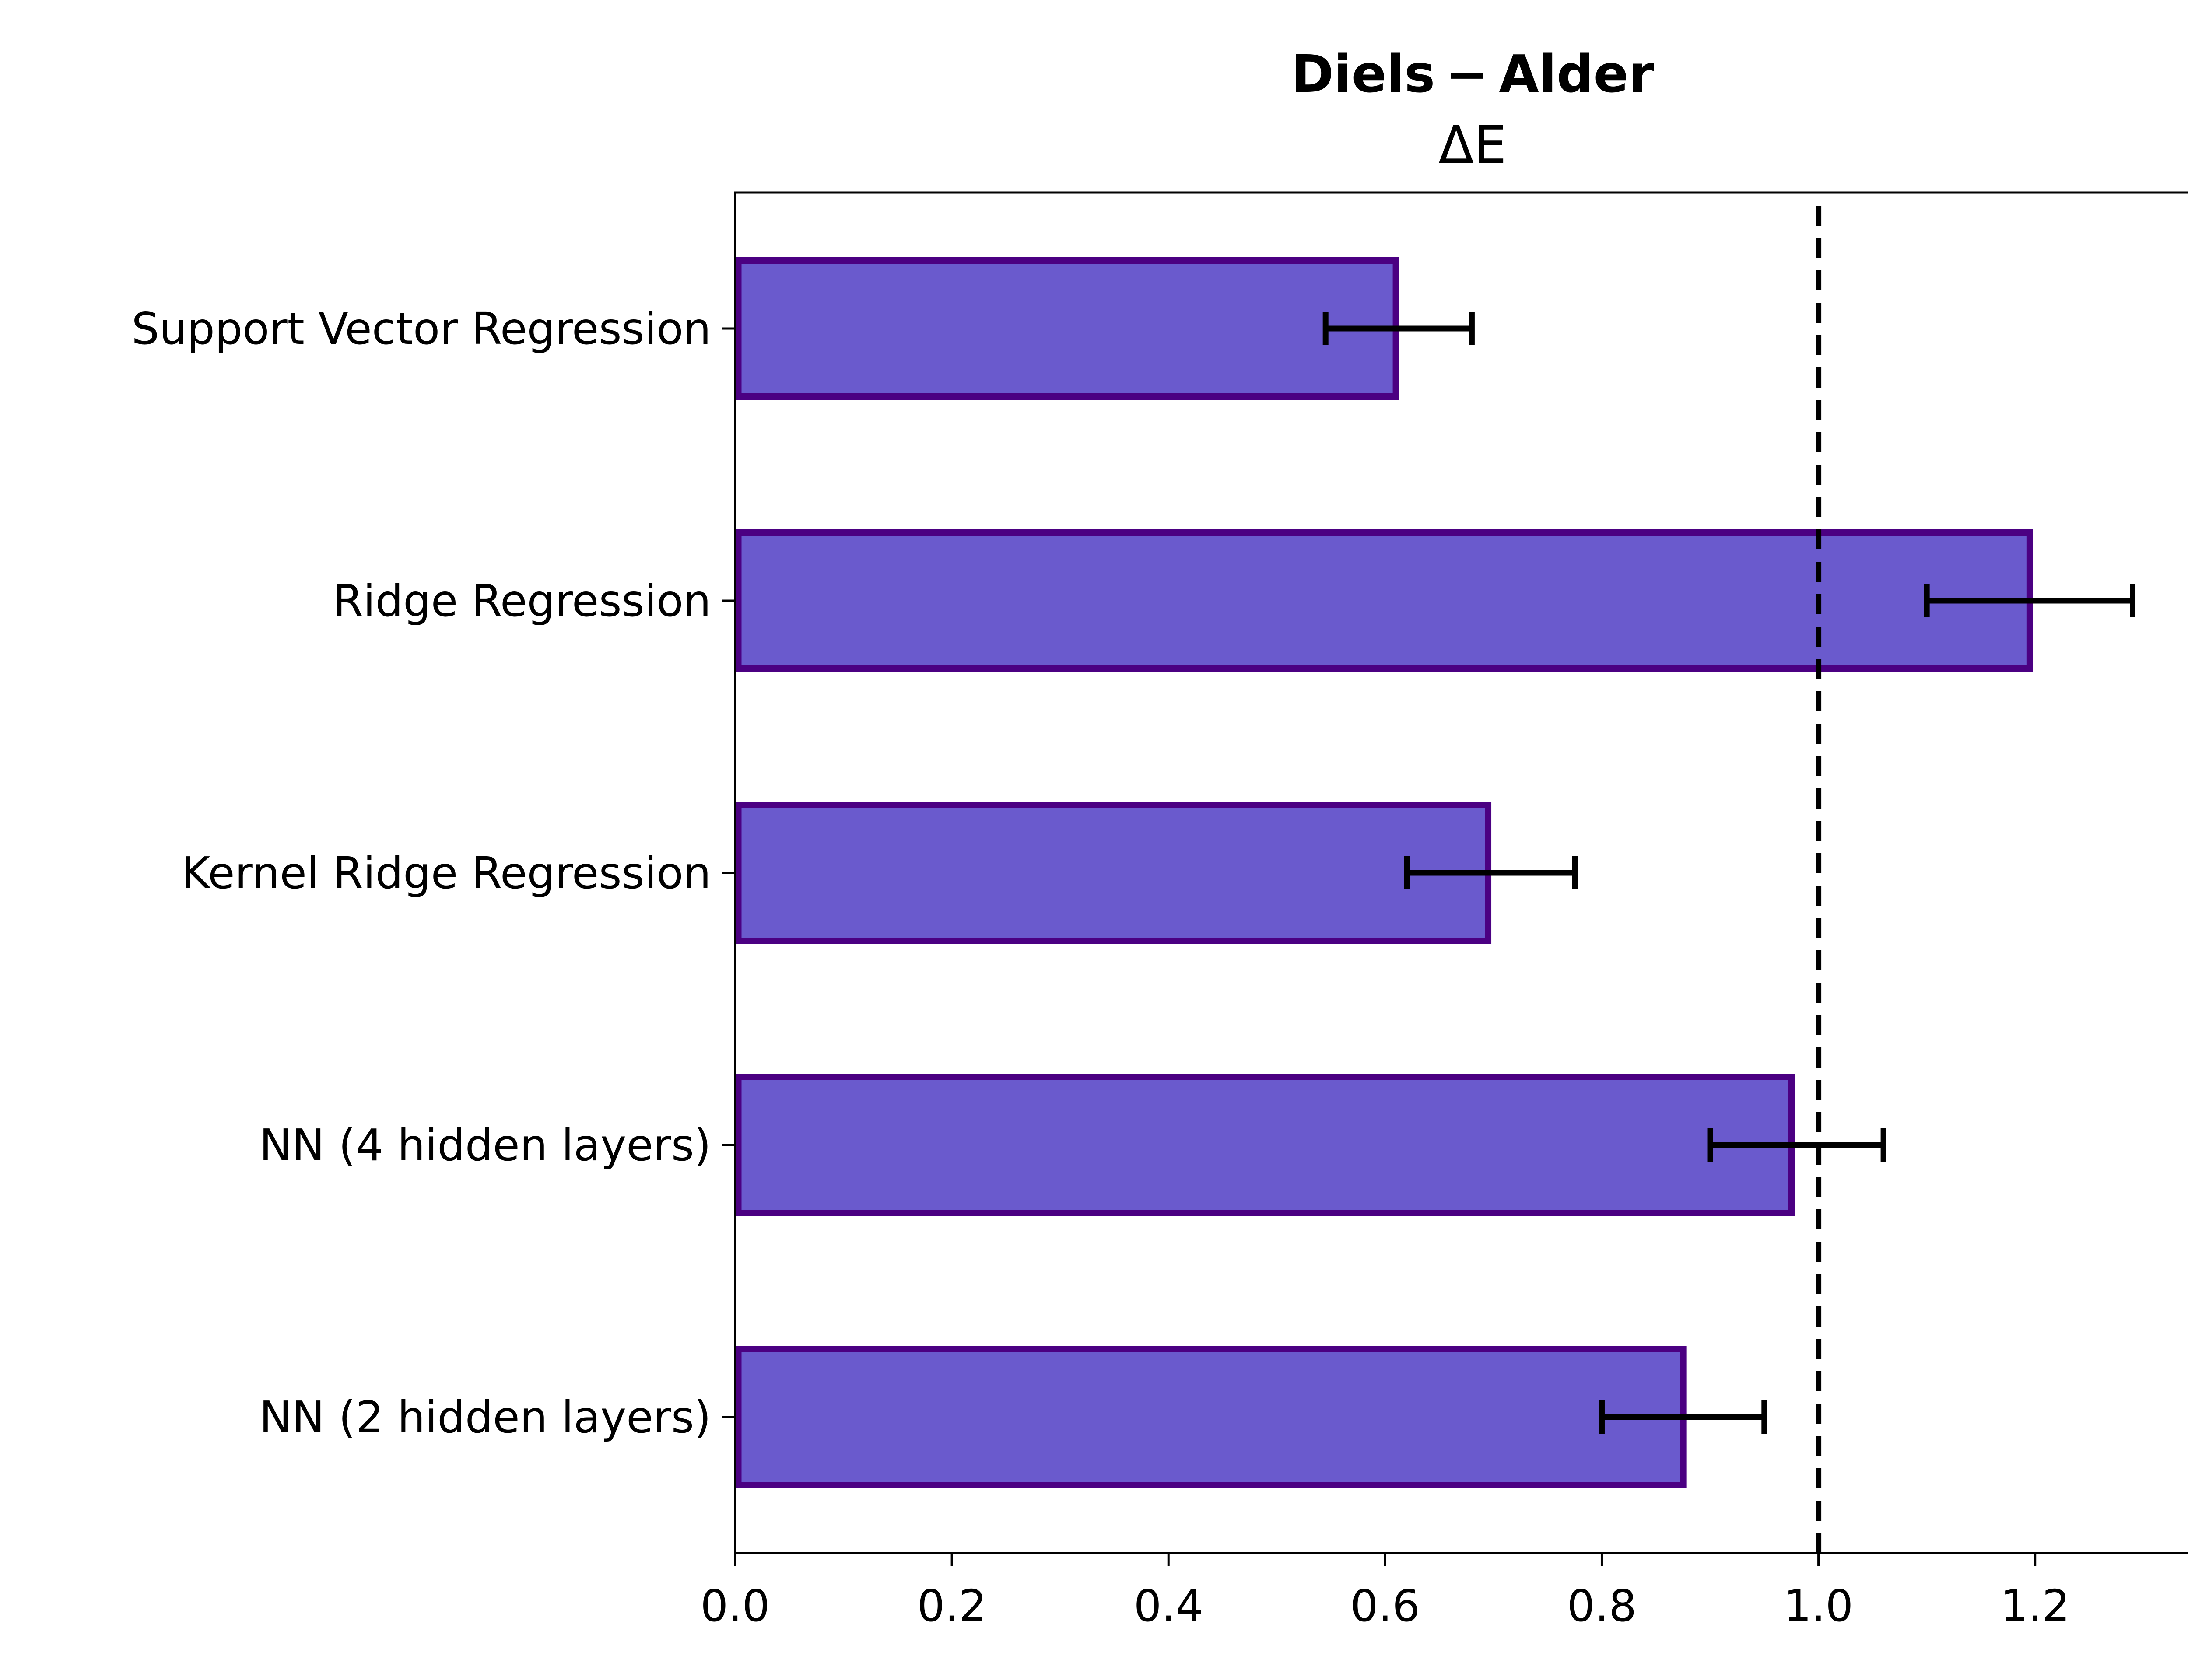  Describe the element at coordinates (1818, 1605) in the screenshot. I see `x-tick-label-5: 1.0` at that location.